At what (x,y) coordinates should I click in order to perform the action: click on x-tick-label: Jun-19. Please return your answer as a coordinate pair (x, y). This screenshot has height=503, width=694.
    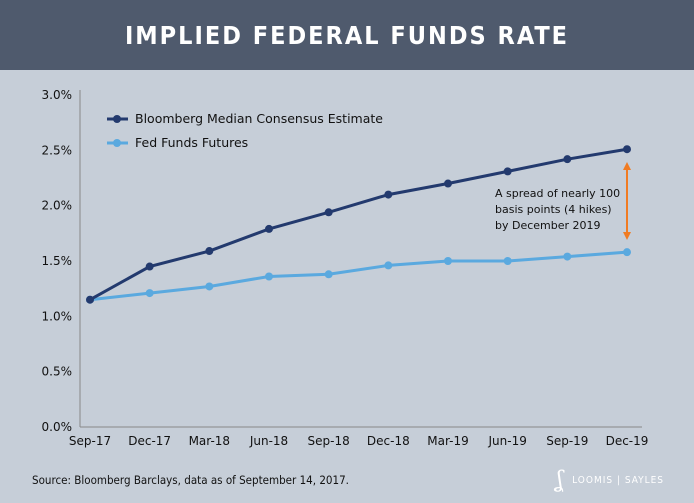
    Looking at the image, I should click on (506, 441).